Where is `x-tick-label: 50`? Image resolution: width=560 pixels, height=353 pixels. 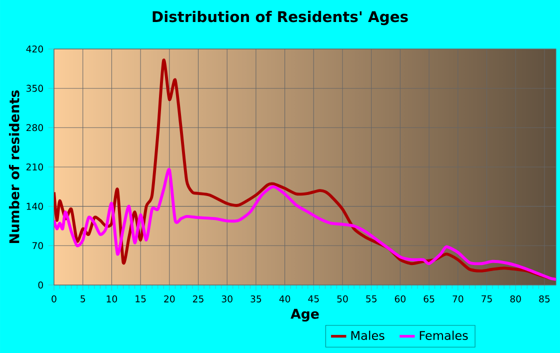
x-tick-label: 50 is located at coordinates (342, 298).